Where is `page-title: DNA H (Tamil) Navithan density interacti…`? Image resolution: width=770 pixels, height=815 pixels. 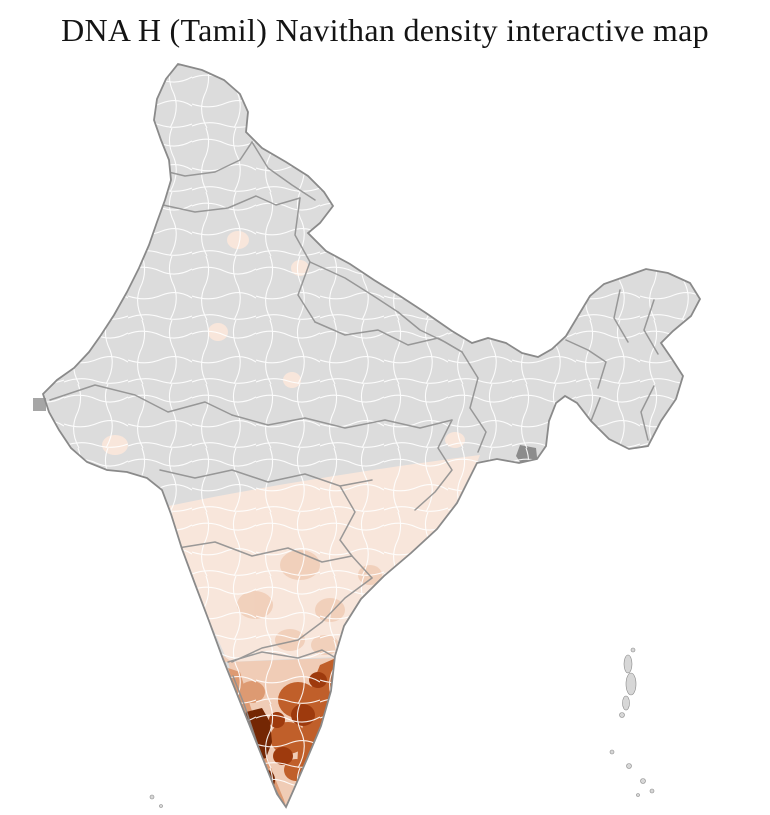 page-title: DNA H (Tamil) Navithan density interacti… is located at coordinates (385, 30).